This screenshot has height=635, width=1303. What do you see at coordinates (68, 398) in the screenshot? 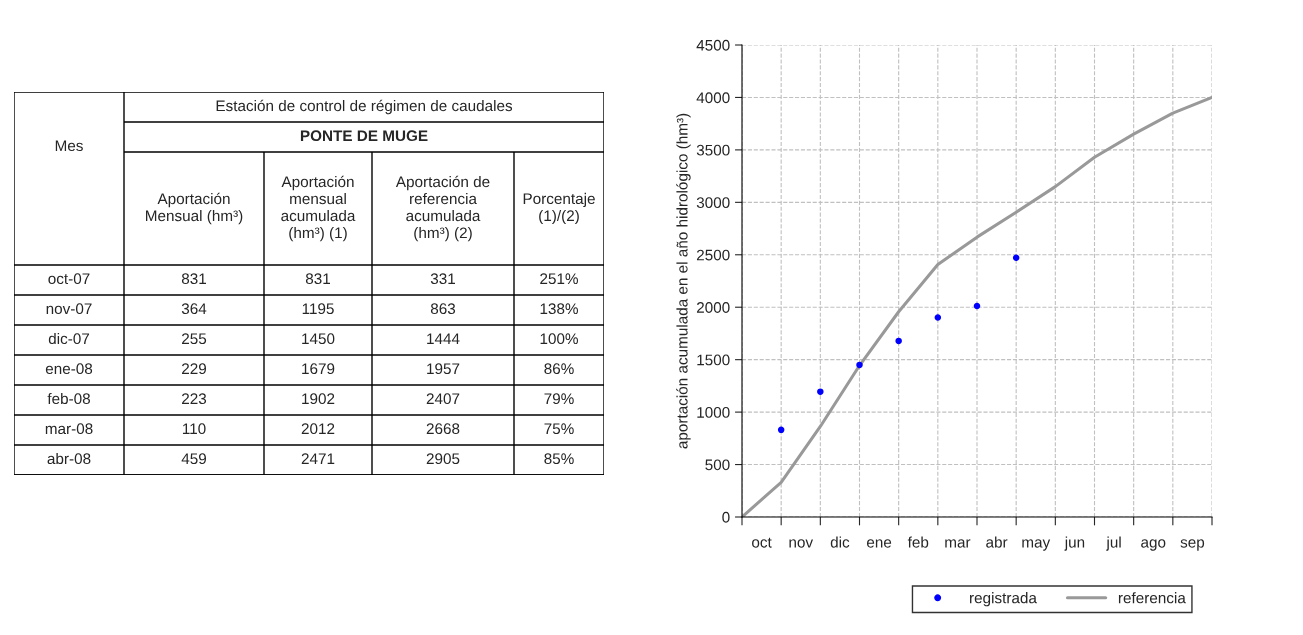
I see `text: feb-08` at bounding box center [68, 398].